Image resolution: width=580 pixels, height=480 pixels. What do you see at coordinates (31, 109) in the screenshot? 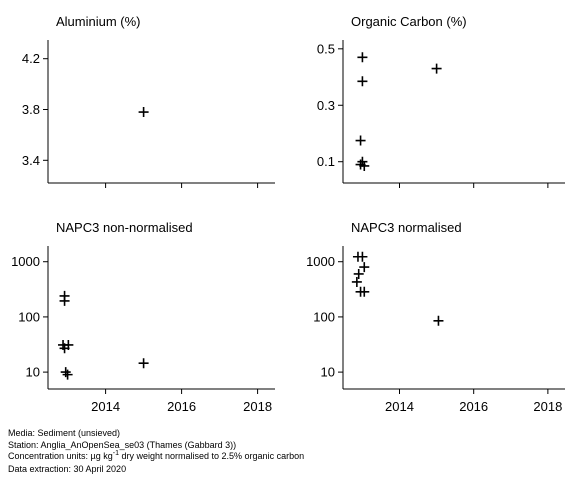
I see `y-tick-label: 3.8` at bounding box center [31, 109].